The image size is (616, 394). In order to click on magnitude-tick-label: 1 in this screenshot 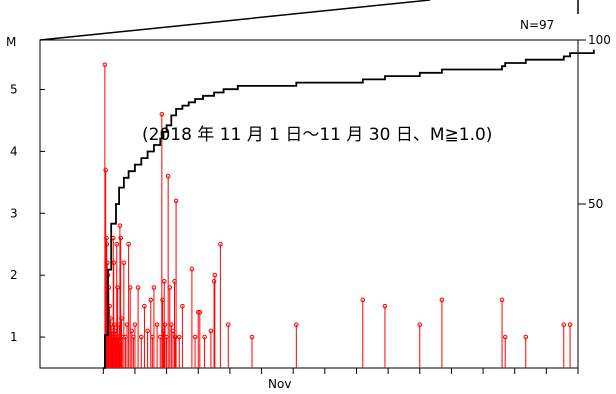, I will do `click(14, 337)`.